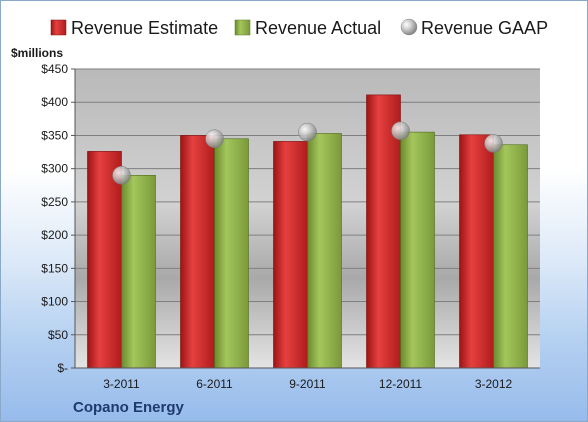  I want to click on legend-swatch-actual, so click(242, 27).